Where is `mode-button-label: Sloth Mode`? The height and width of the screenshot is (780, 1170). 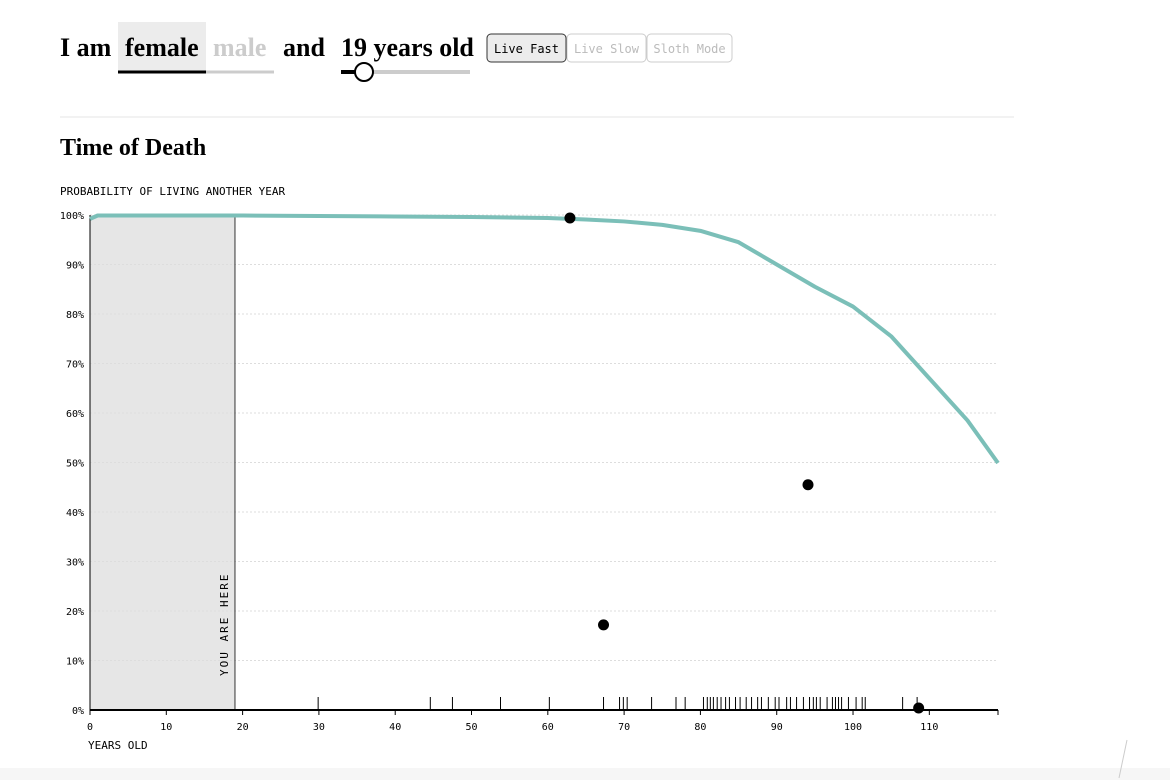 mode-button-label: Sloth Mode is located at coordinates (689, 49).